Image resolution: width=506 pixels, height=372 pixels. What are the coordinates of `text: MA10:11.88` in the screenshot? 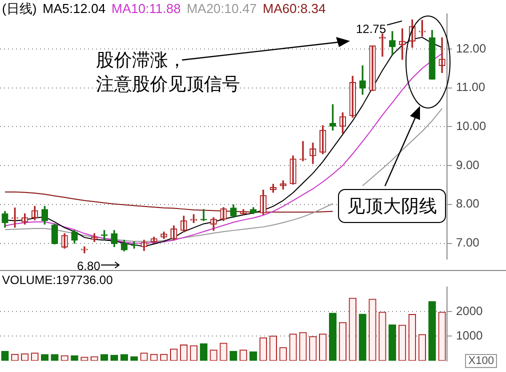 It's located at (146, 8).